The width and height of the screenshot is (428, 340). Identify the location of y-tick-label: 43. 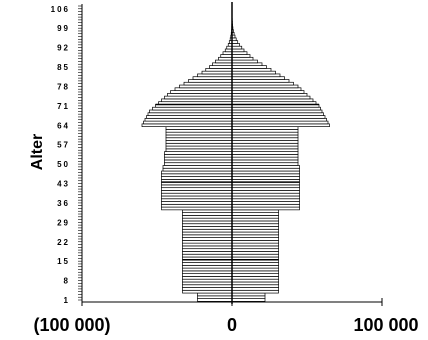
(63, 184).